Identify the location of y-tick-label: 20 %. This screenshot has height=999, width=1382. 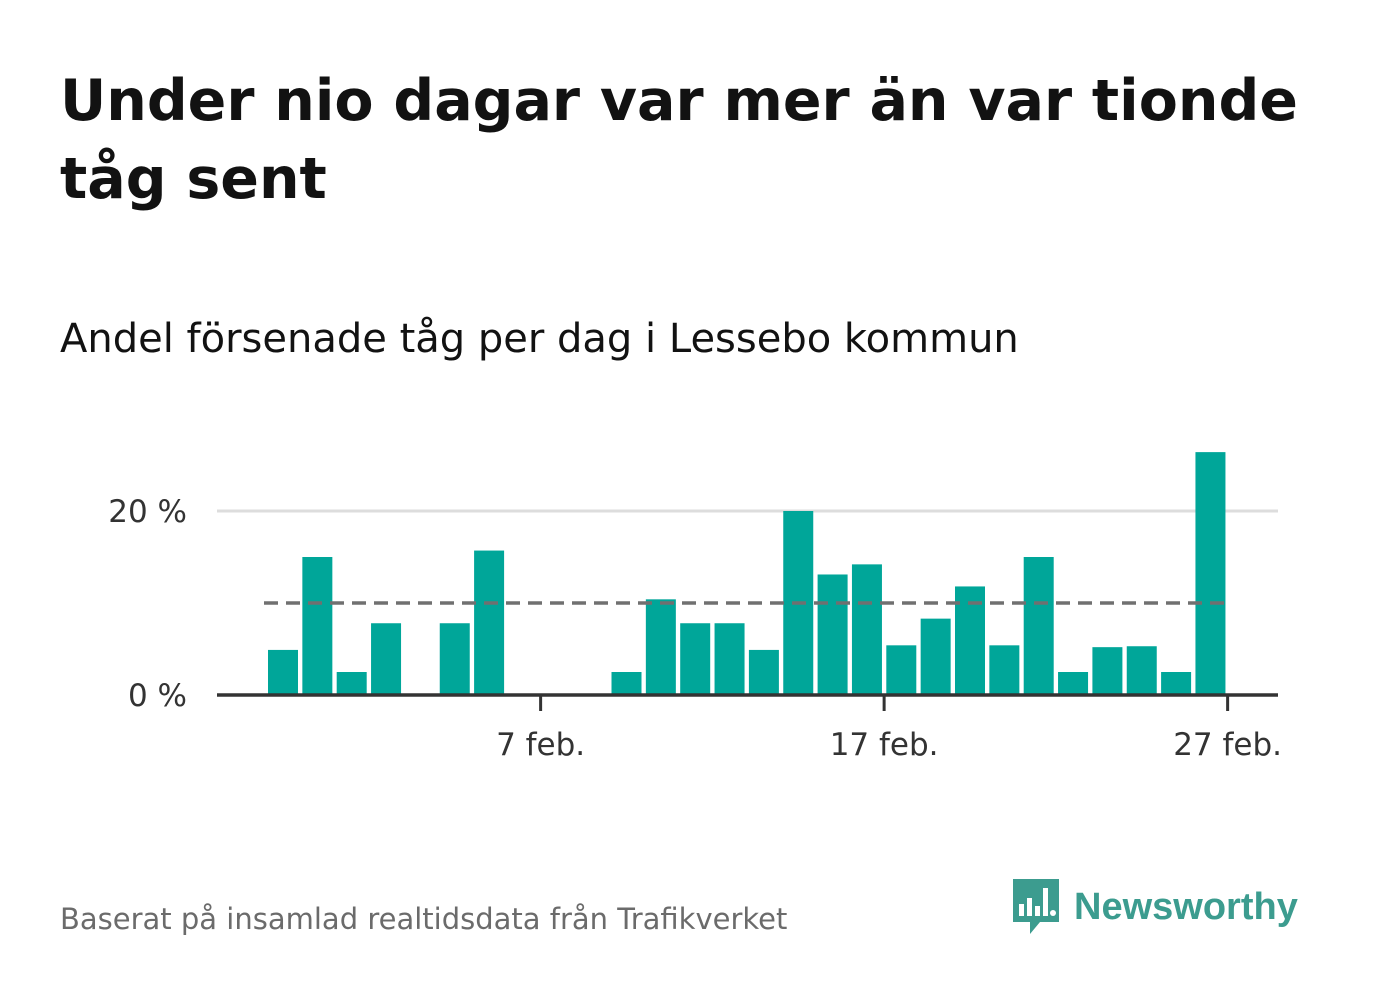
(147, 512).